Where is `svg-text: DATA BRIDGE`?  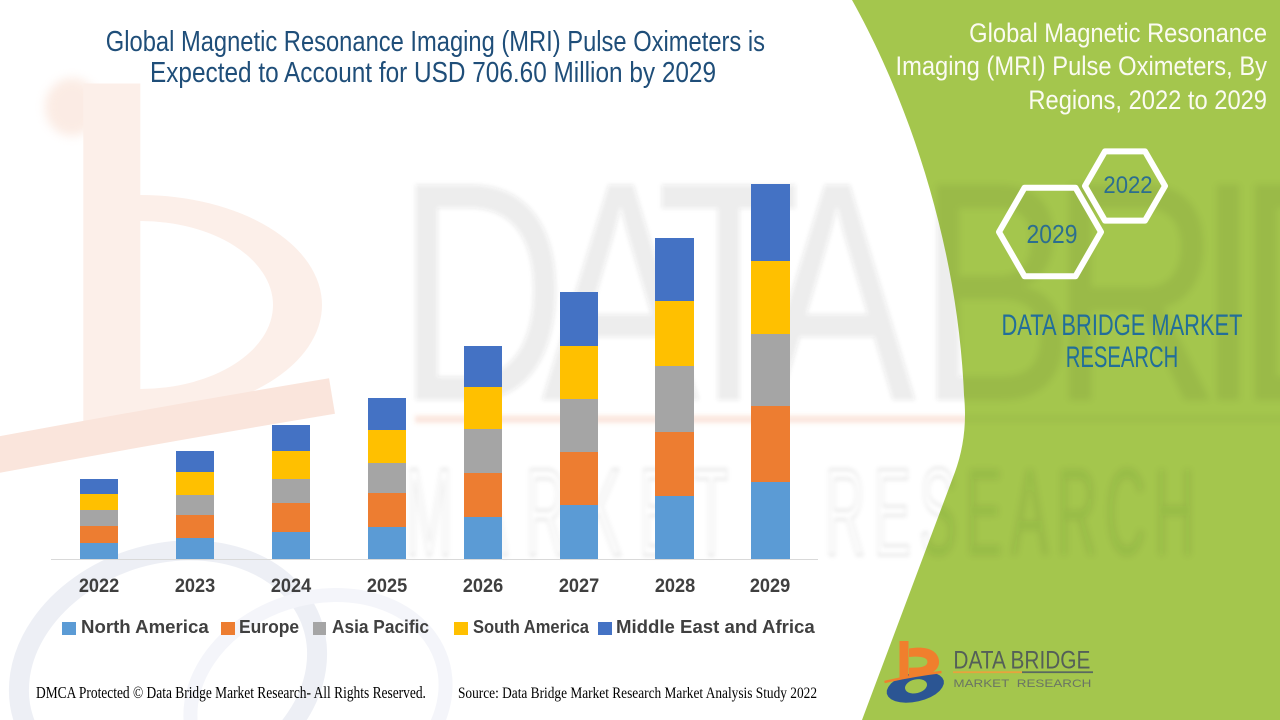 svg-text: DATA BRIDGE is located at coordinates (1021, 661).